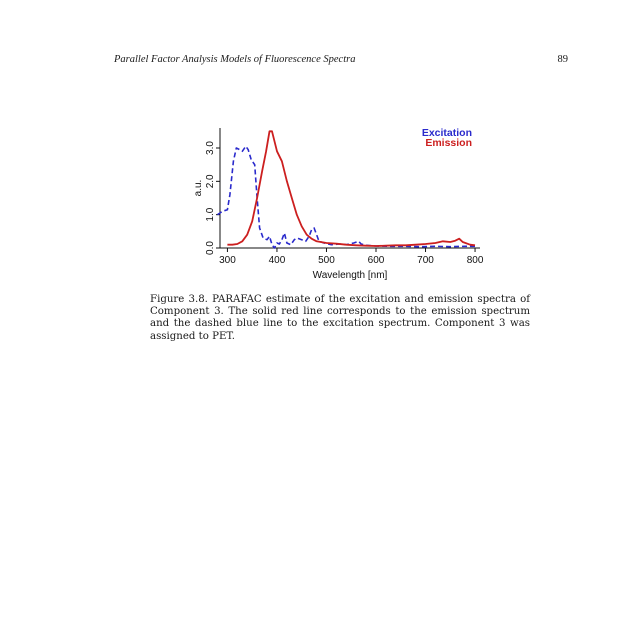  What do you see at coordinates (210, 214) in the screenshot?
I see `y-tick-label: 1.0` at bounding box center [210, 214].